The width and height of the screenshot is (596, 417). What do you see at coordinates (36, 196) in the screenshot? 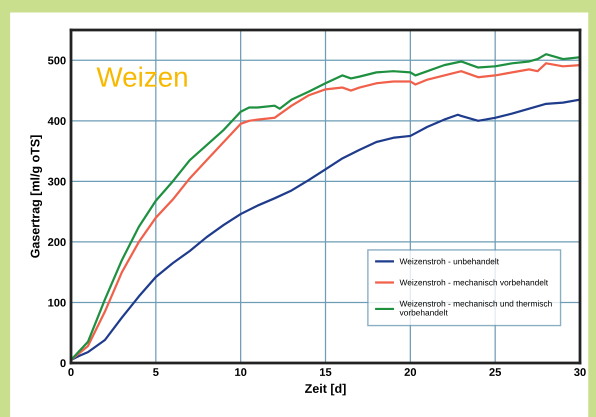
I see `y-axis-title: Gasertrag [ml/g oTS]` at bounding box center [36, 196].